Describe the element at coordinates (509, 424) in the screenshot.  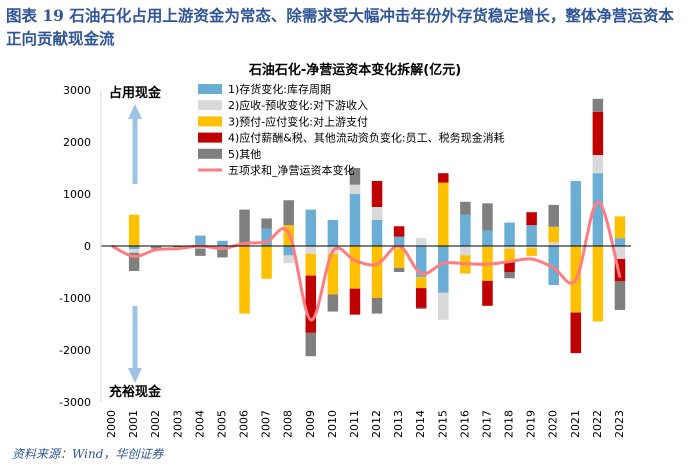
I see `x-tick-label: 2018` at that location.